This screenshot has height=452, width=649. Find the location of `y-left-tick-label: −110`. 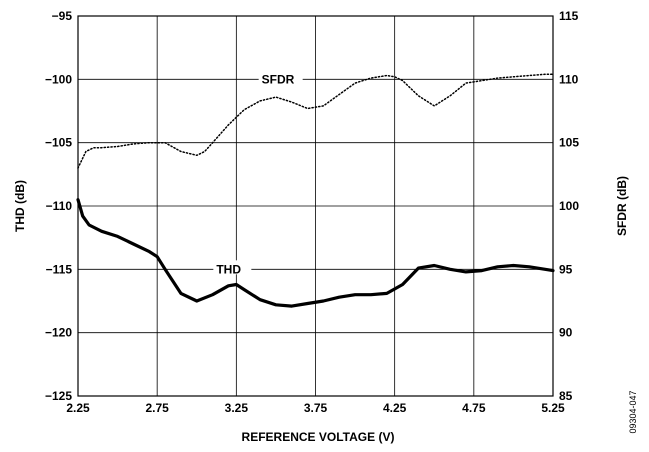

y-left-tick-label: −110 is located at coordinates (59, 206).